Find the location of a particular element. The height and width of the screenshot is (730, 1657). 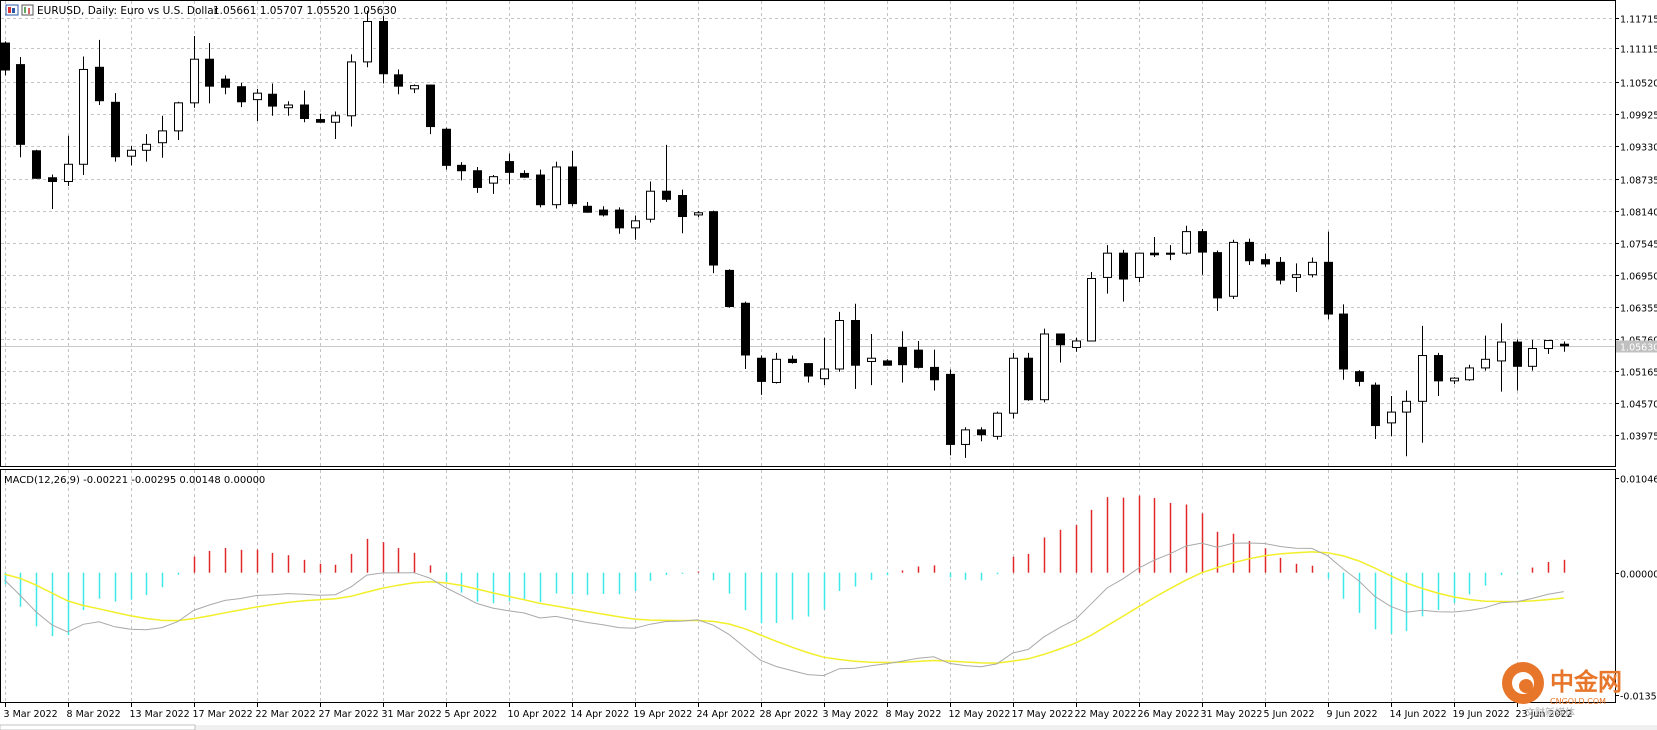

date-tick-label: 8 Mar 2022 is located at coordinates (94, 714).